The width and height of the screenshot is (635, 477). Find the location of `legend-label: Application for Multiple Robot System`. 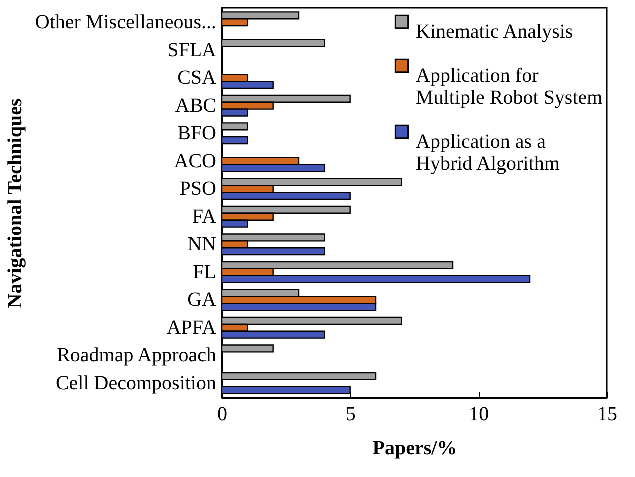

legend-label: Application for Multiple Robot System is located at coordinates (510, 87).